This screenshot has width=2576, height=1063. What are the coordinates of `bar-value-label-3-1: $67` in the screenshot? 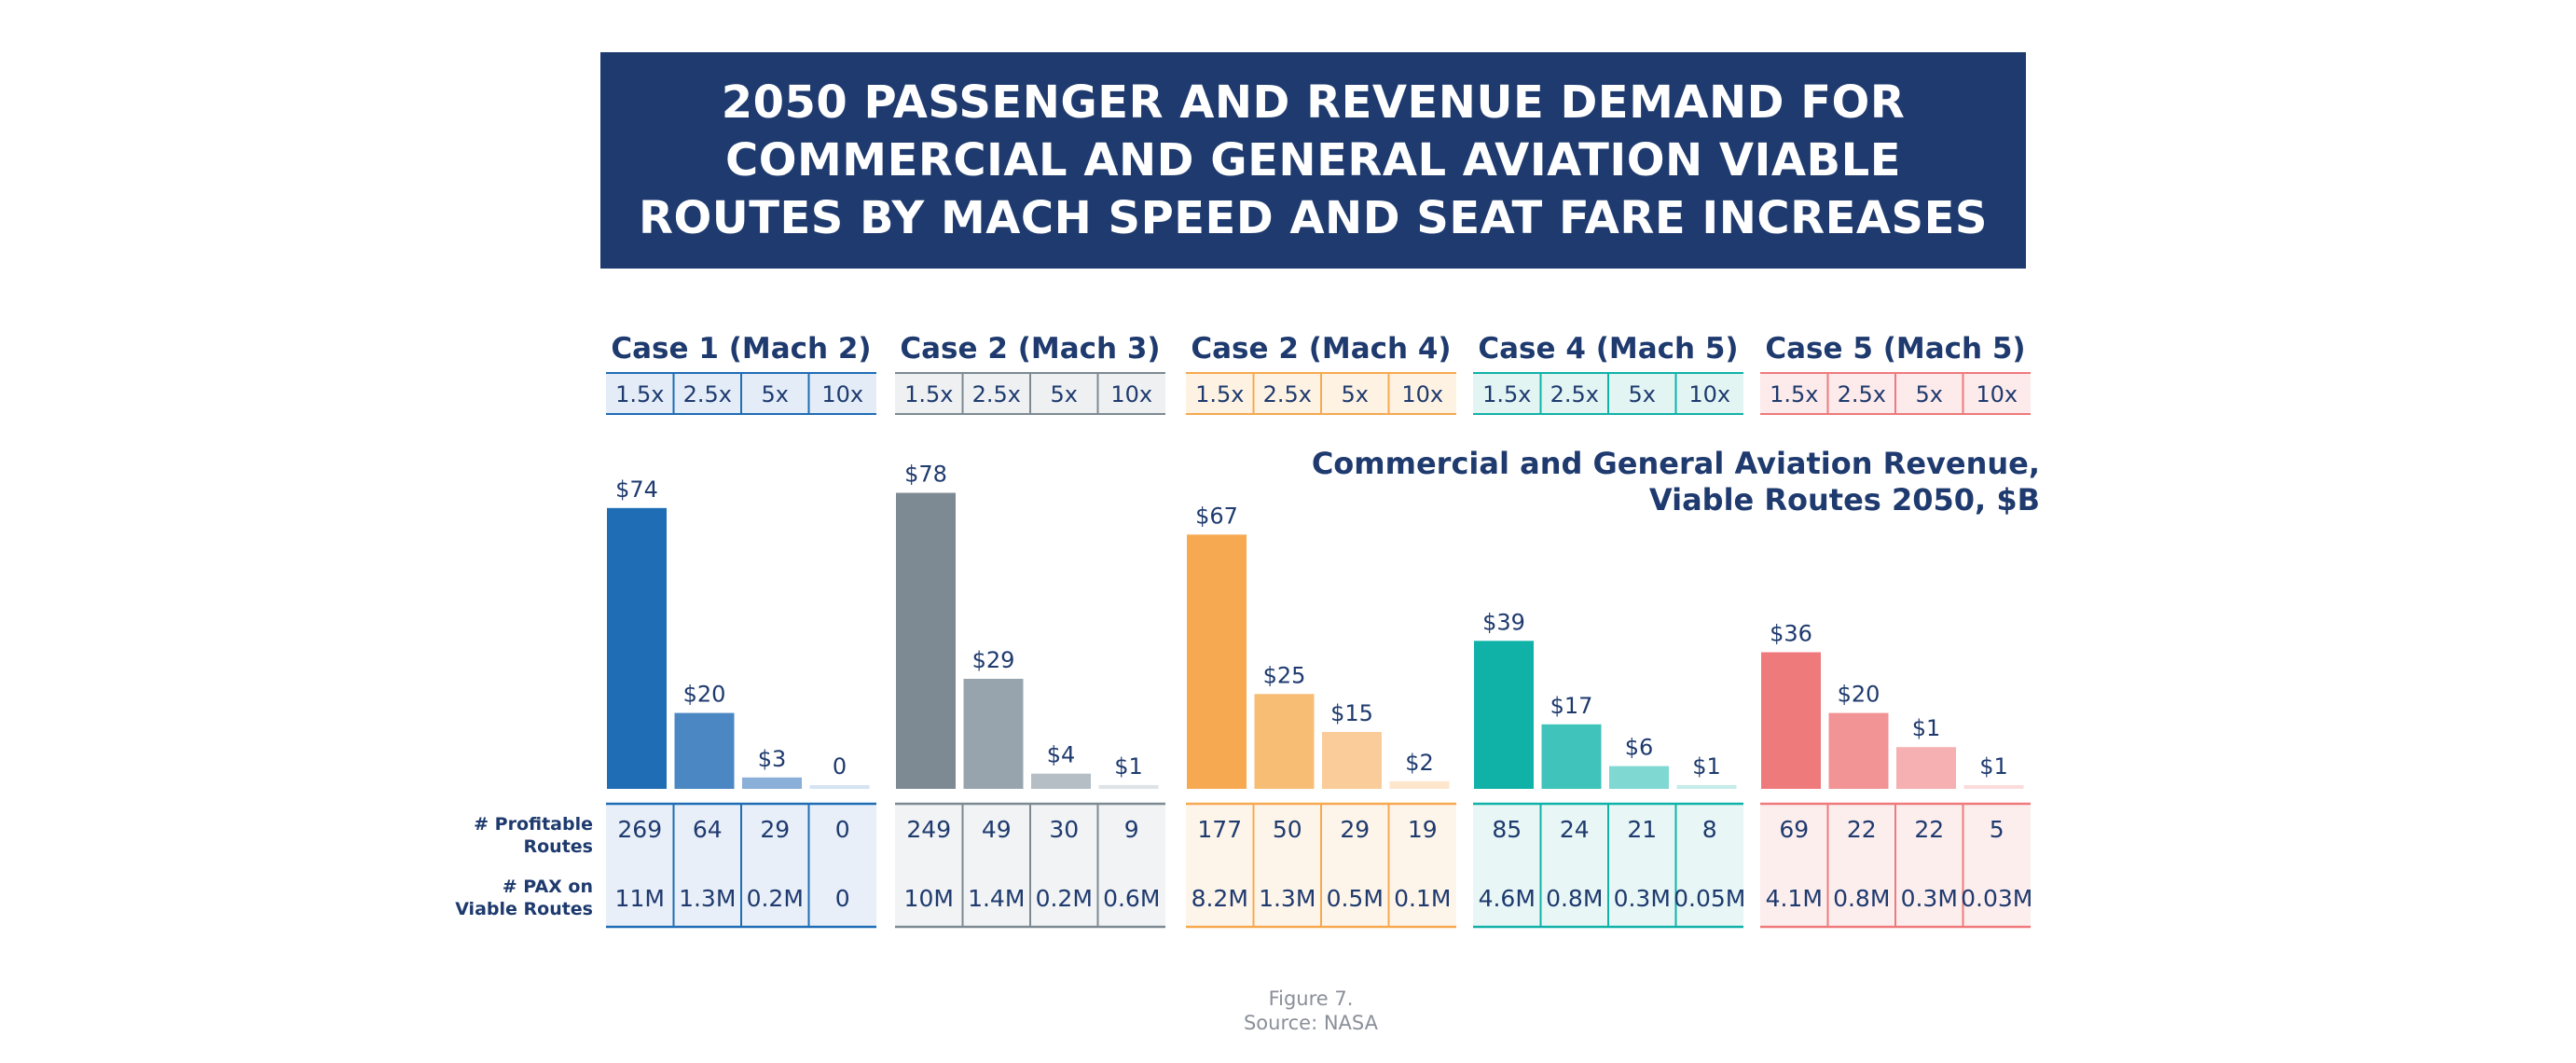 It's located at (1216, 516).